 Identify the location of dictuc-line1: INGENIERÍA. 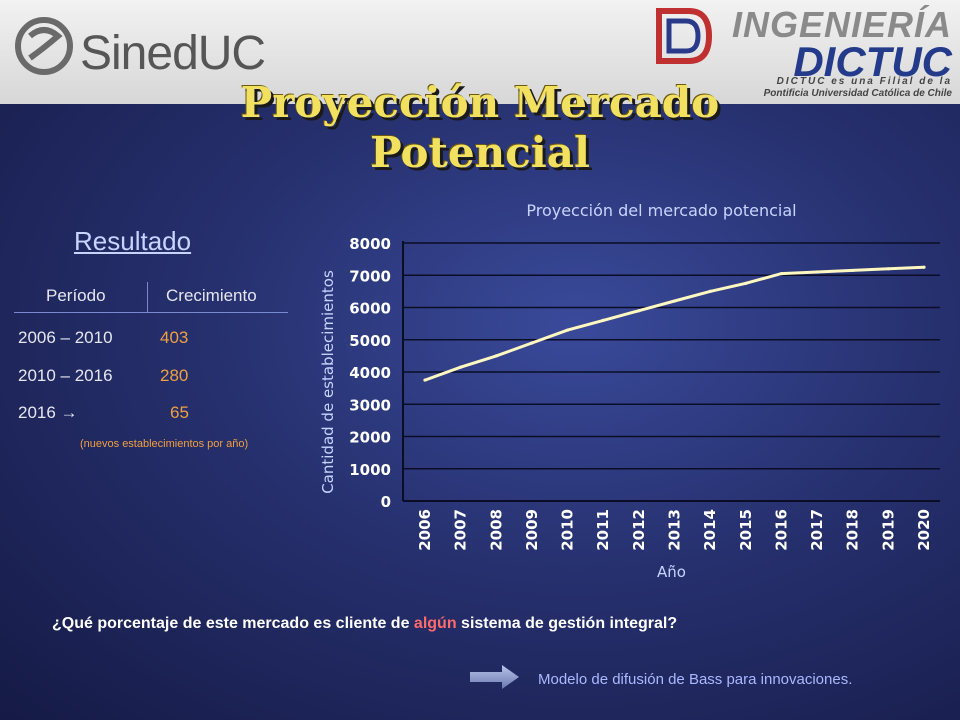
(841, 24).